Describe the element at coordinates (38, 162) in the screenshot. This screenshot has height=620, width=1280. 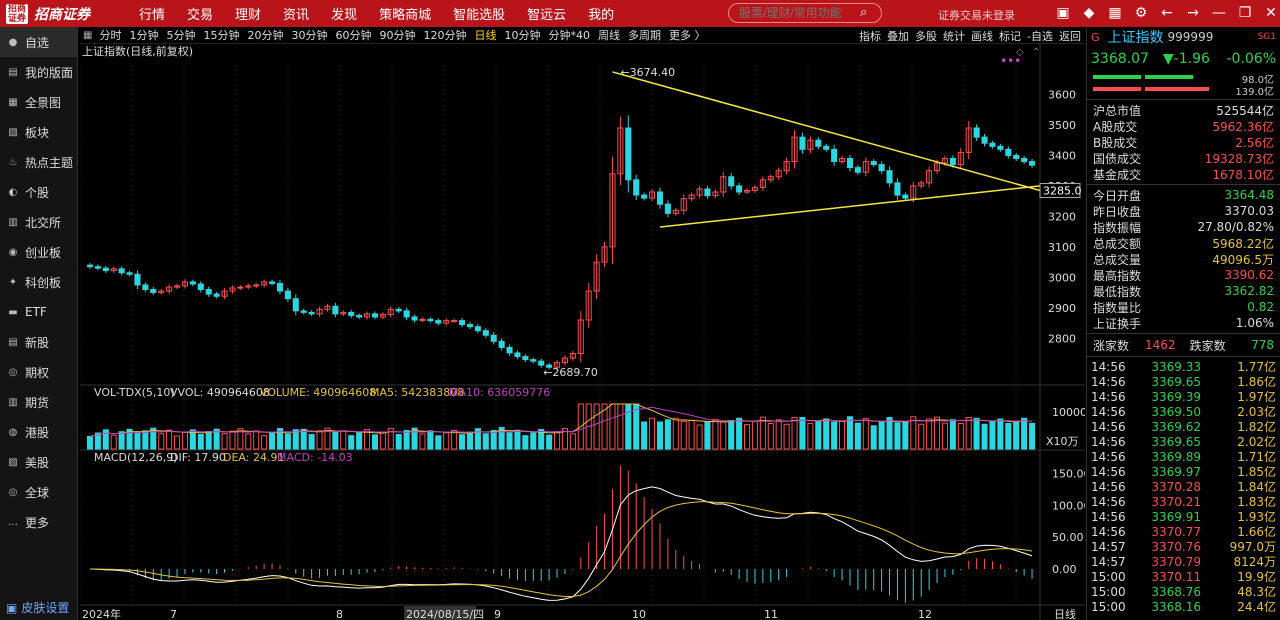
I see `sidebar-item-4: ♨ 热点主题` at that location.